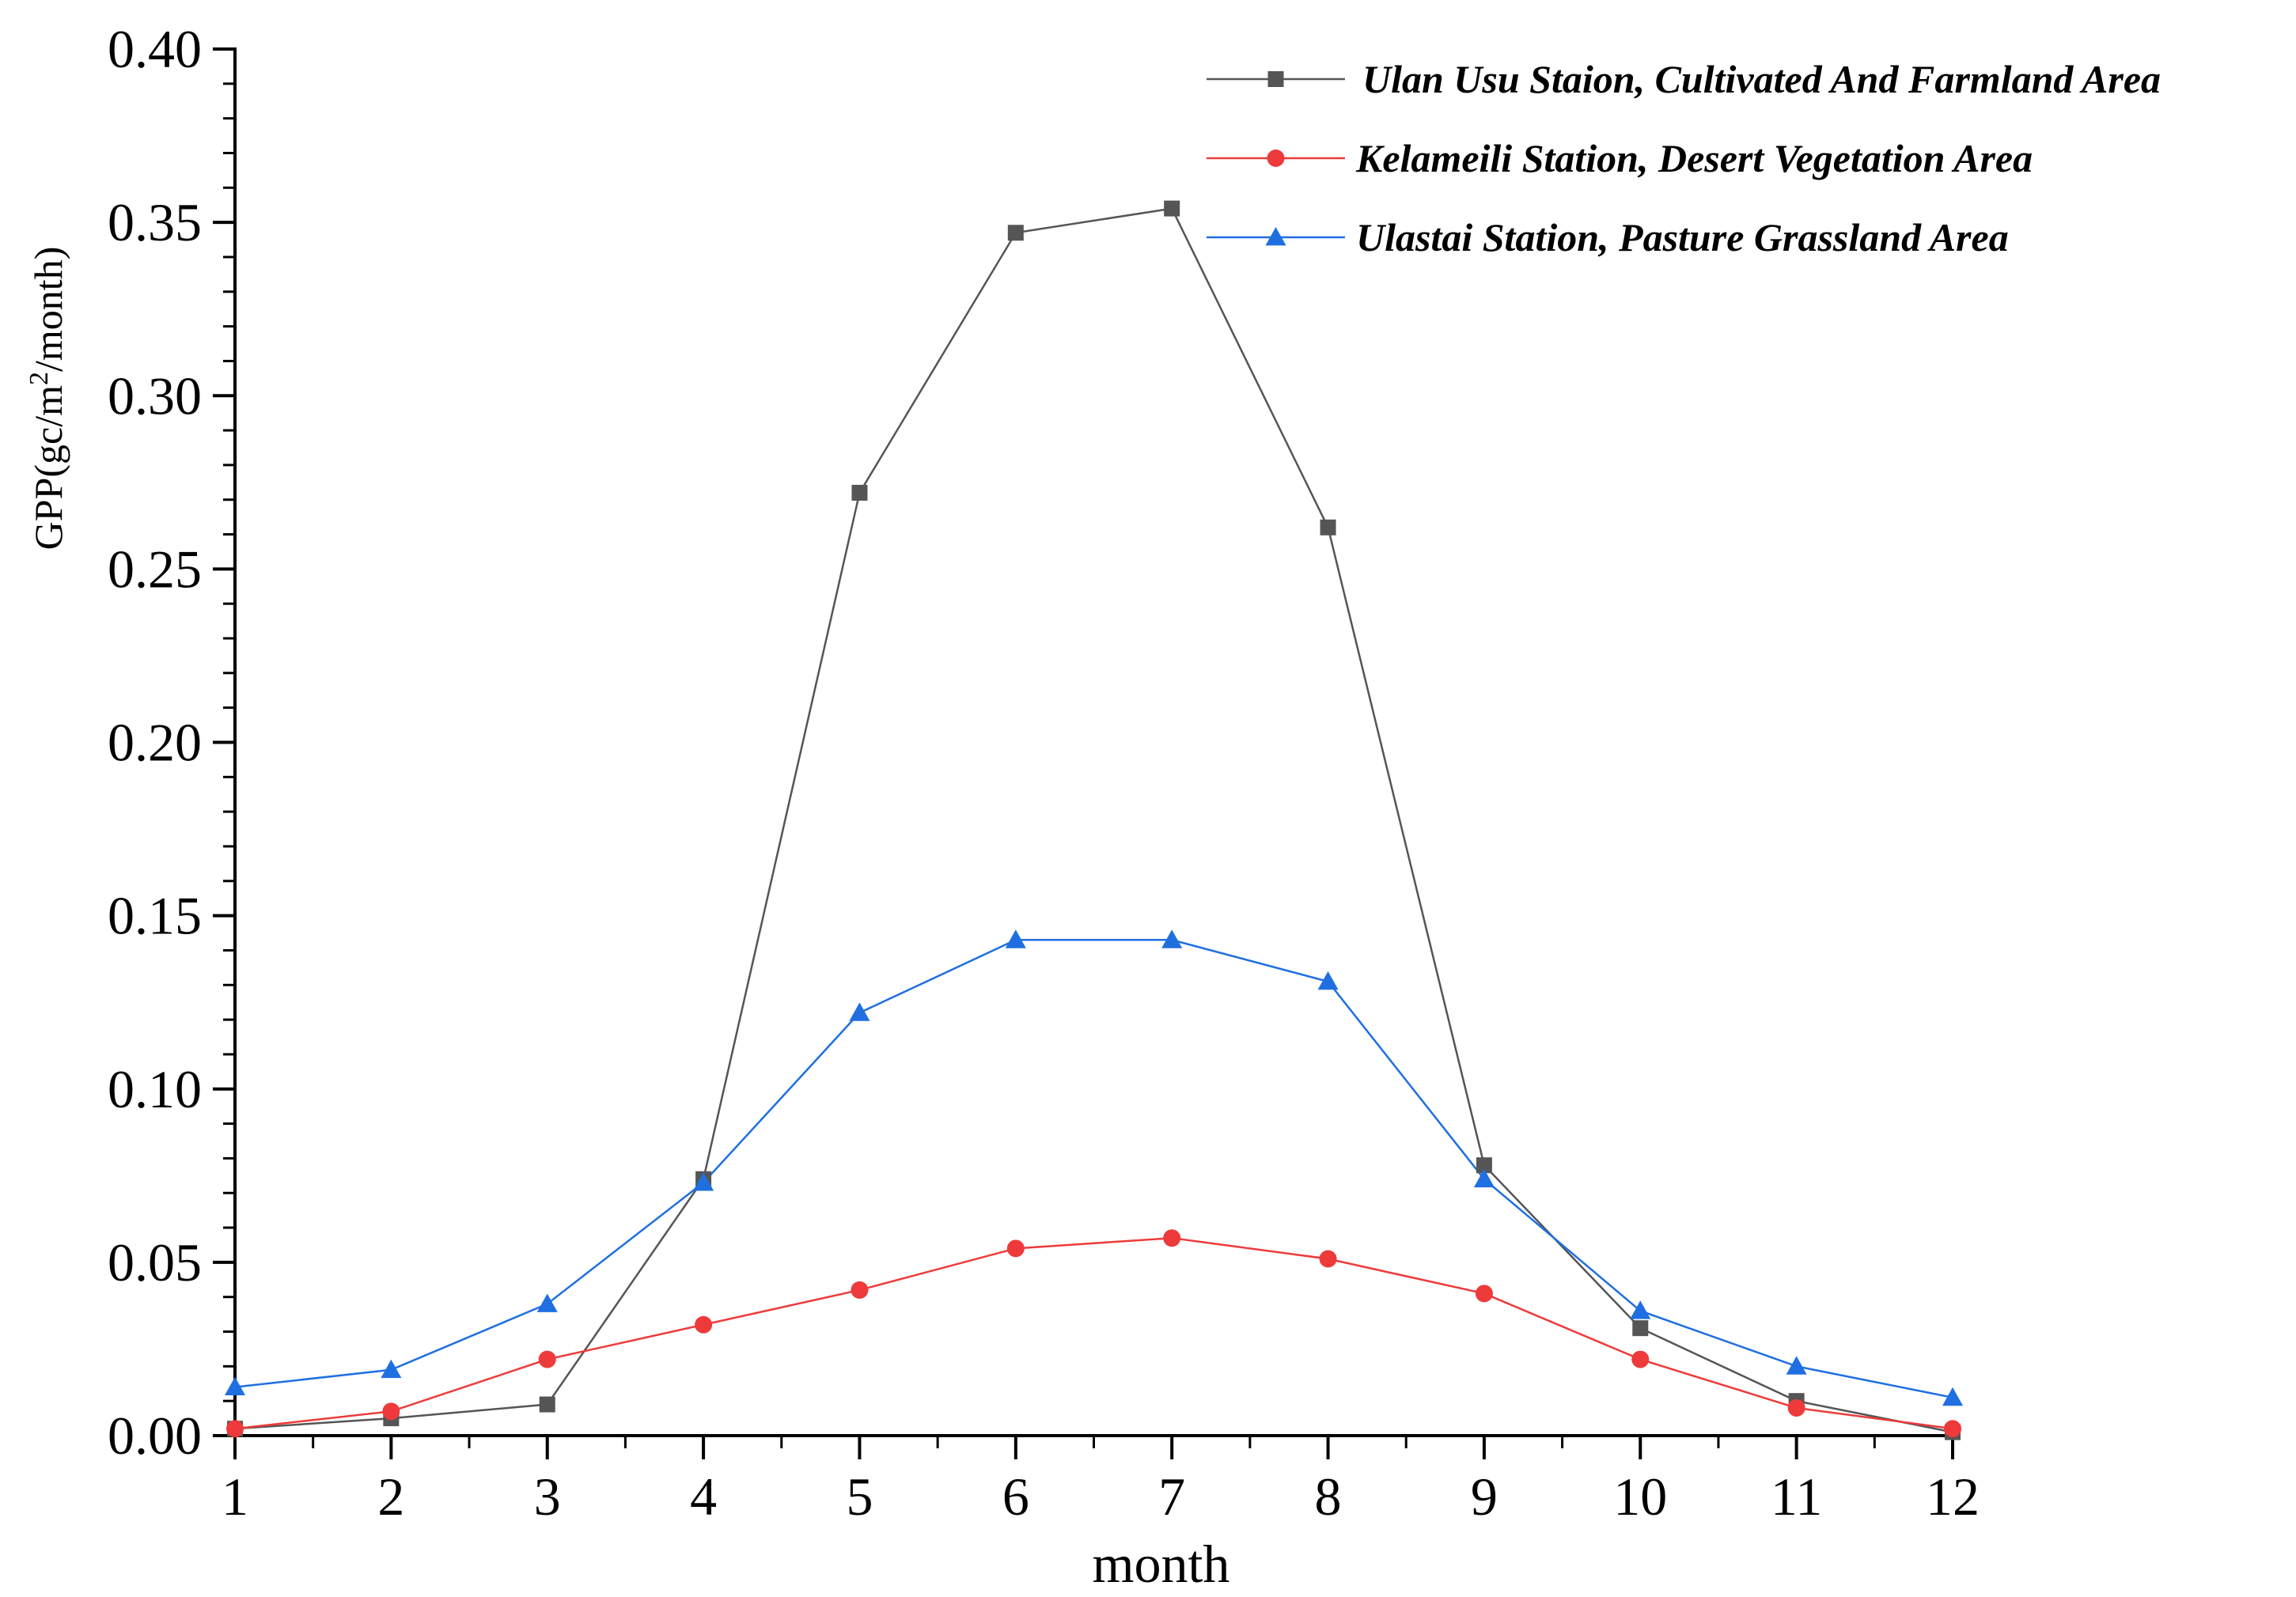  Describe the element at coordinates (1484, 1496) in the screenshot. I see `x-tick-label: 9` at that location.